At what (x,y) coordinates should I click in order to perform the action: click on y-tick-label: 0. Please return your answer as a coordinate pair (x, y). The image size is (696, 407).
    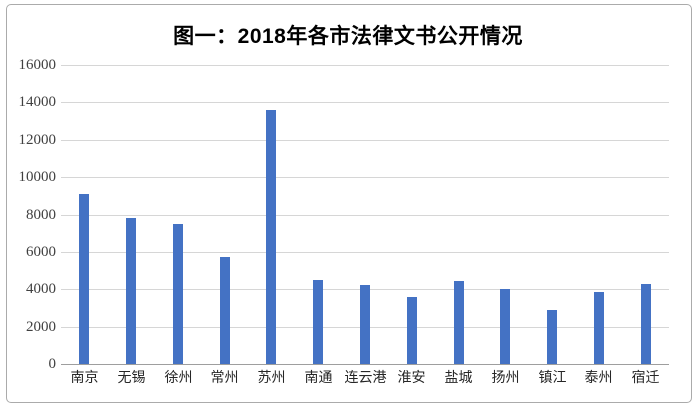
    Looking at the image, I should click on (52, 364).